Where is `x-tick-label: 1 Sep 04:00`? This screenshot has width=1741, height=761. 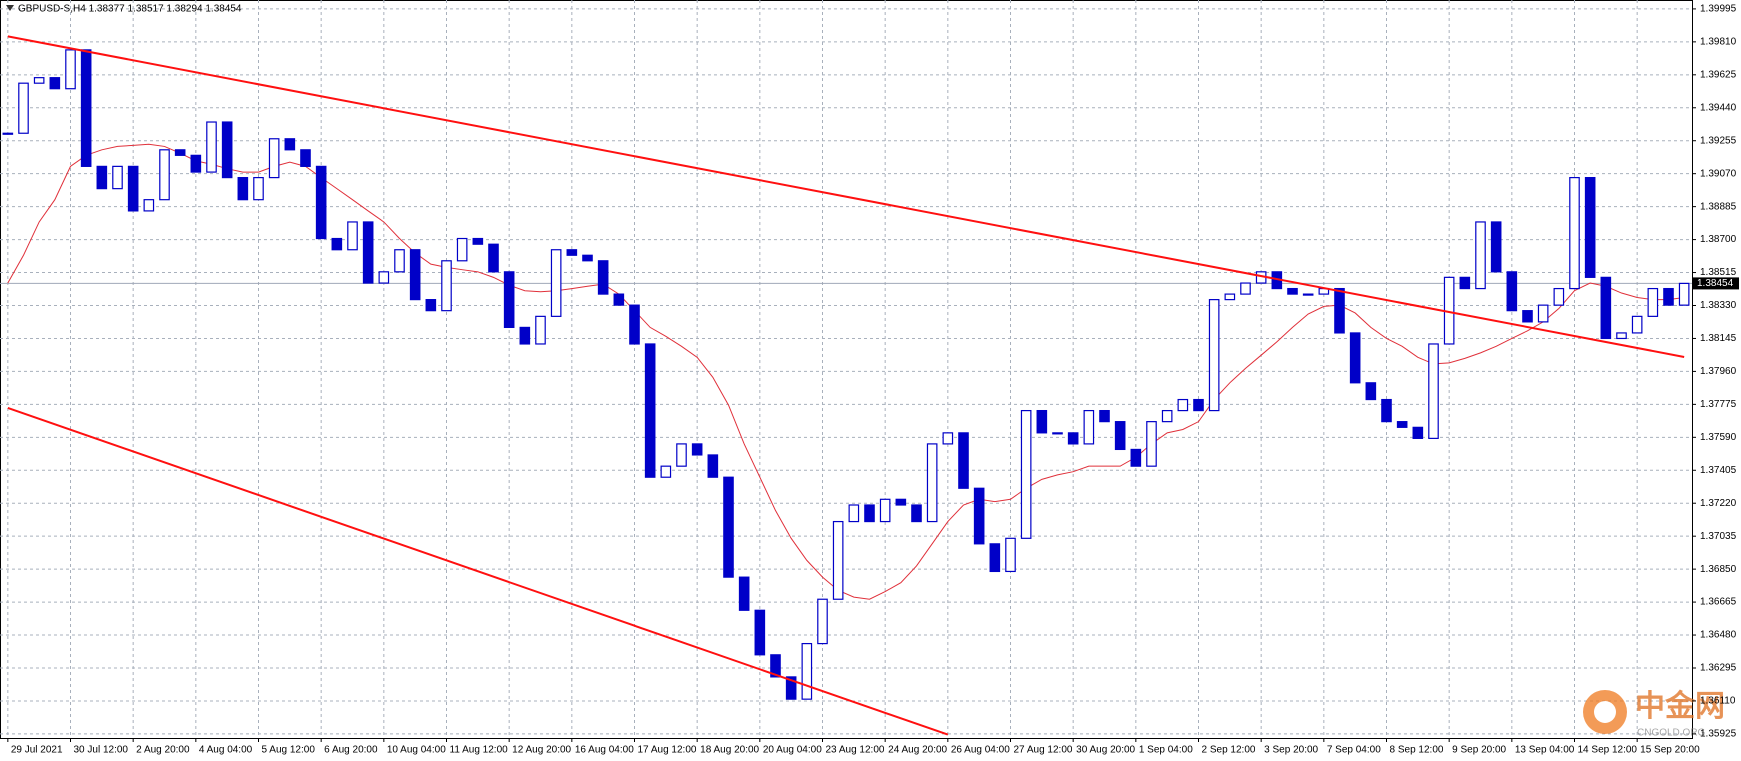
x-tick-label: 1 Sep 04:00 is located at coordinates (1166, 750).